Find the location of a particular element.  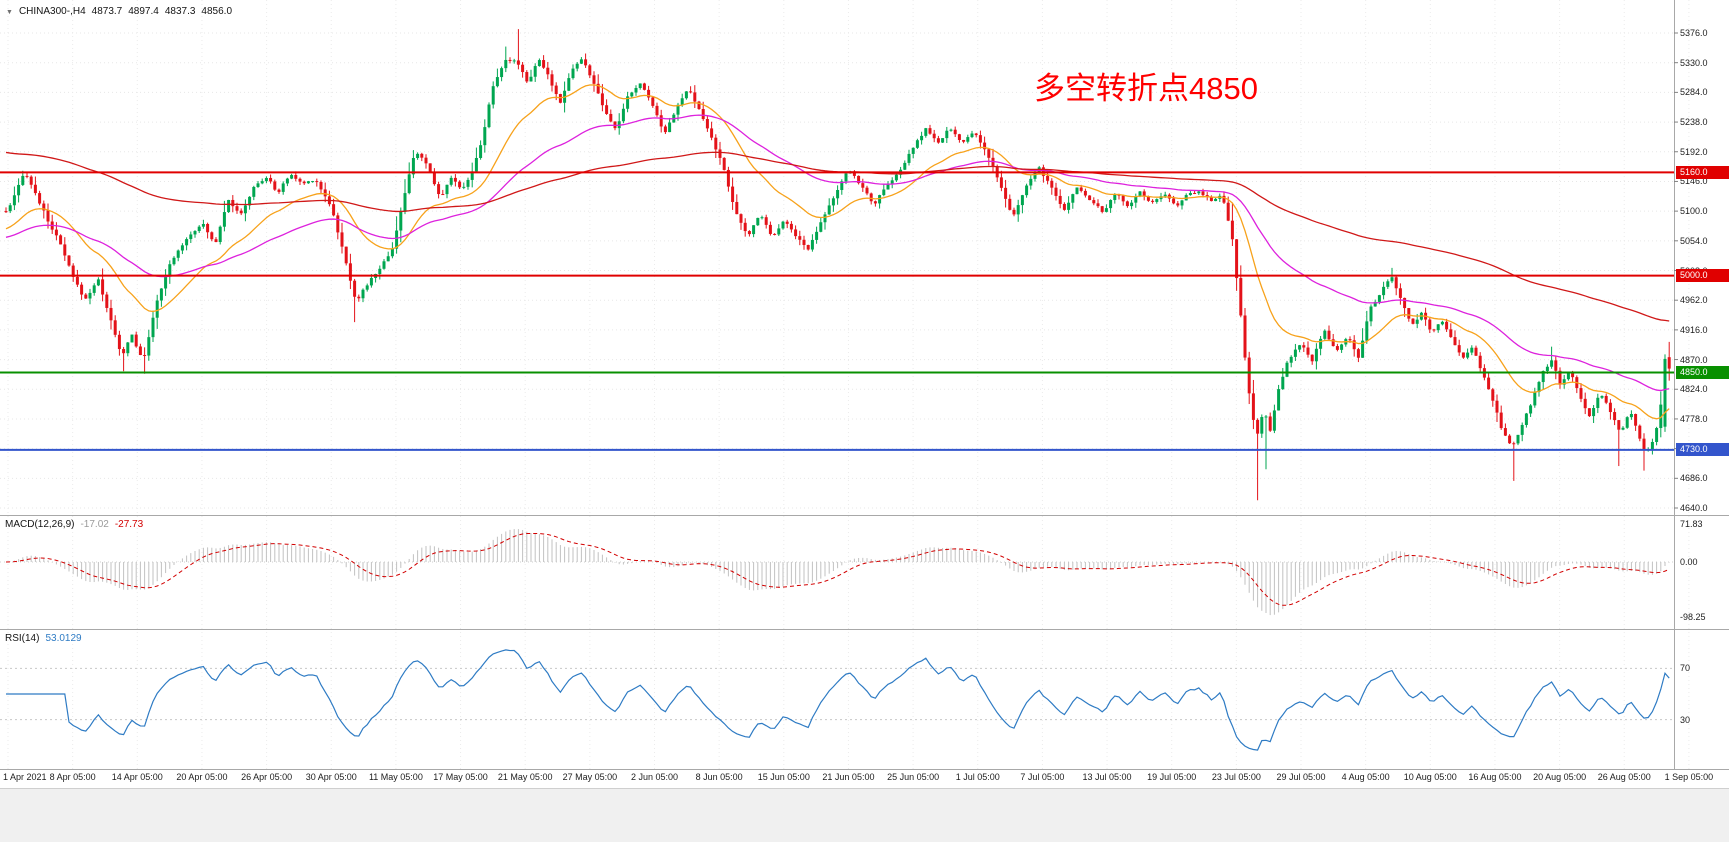

symbol-marker-icon: ▼ is located at coordinates (9, 12).